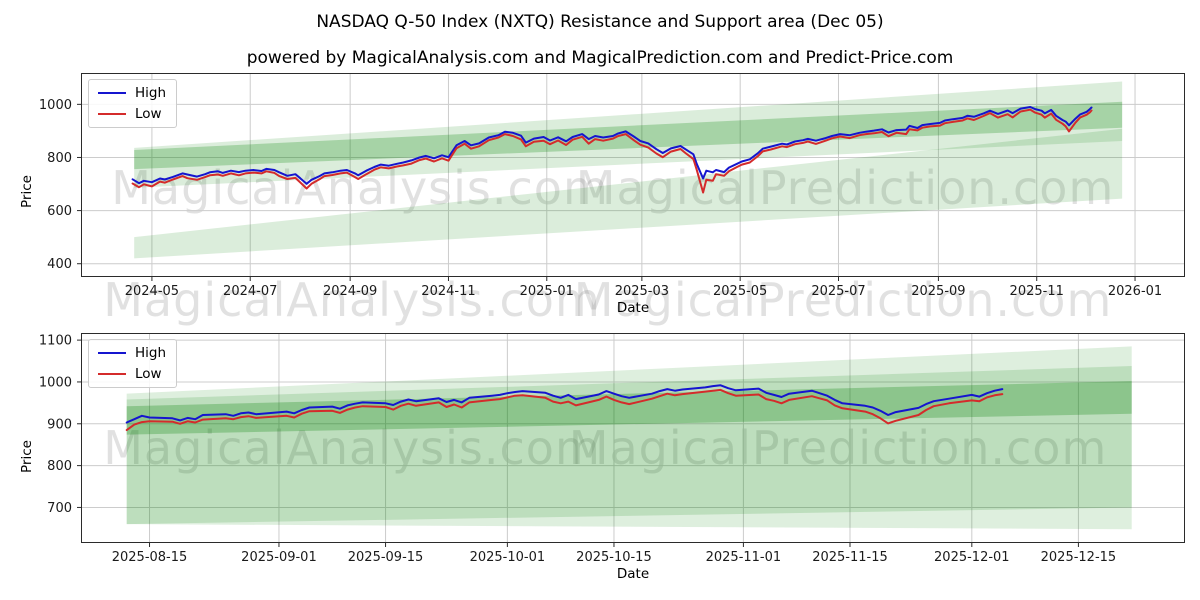  Describe the element at coordinates (1079, 557) in the screenshot. I see `xtick-label: 2025-12-15` at that location.